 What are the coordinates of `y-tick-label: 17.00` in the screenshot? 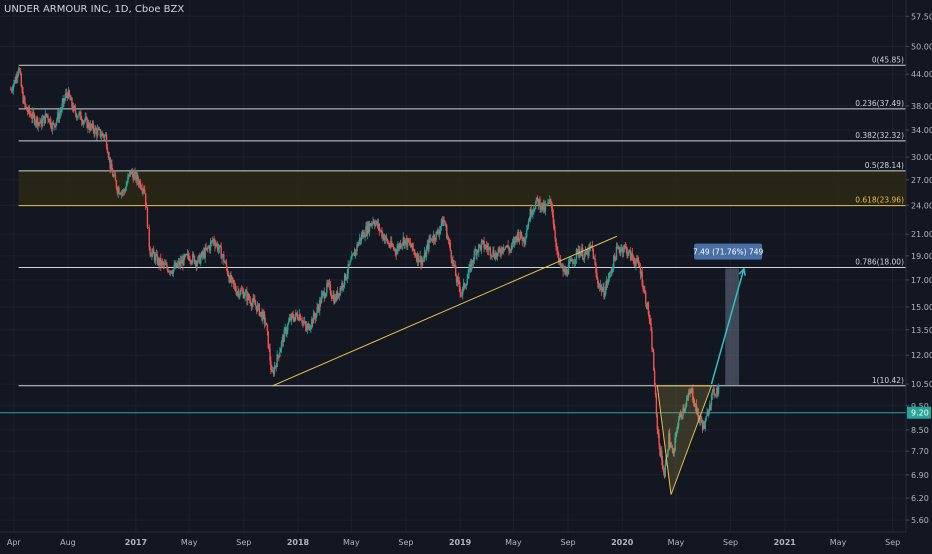 It's located at (921, 280).